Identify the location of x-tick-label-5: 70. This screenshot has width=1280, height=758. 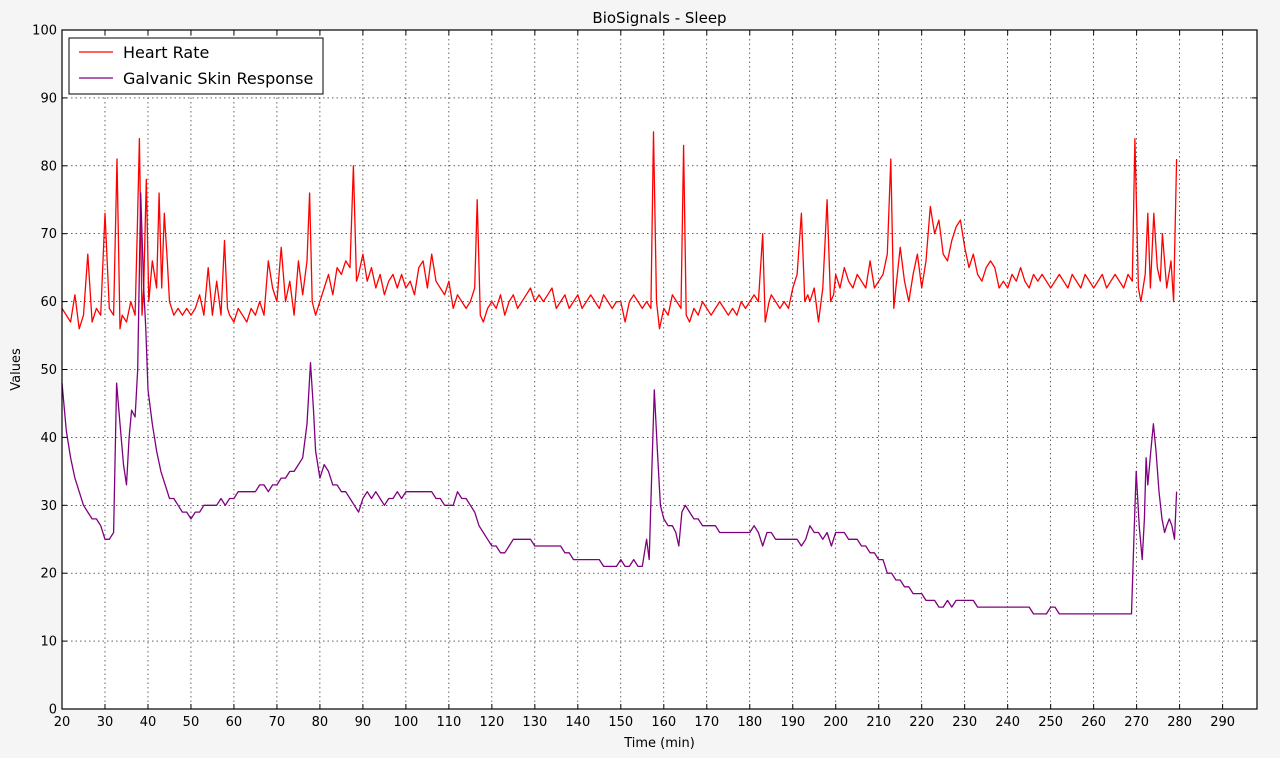
(277, 722).